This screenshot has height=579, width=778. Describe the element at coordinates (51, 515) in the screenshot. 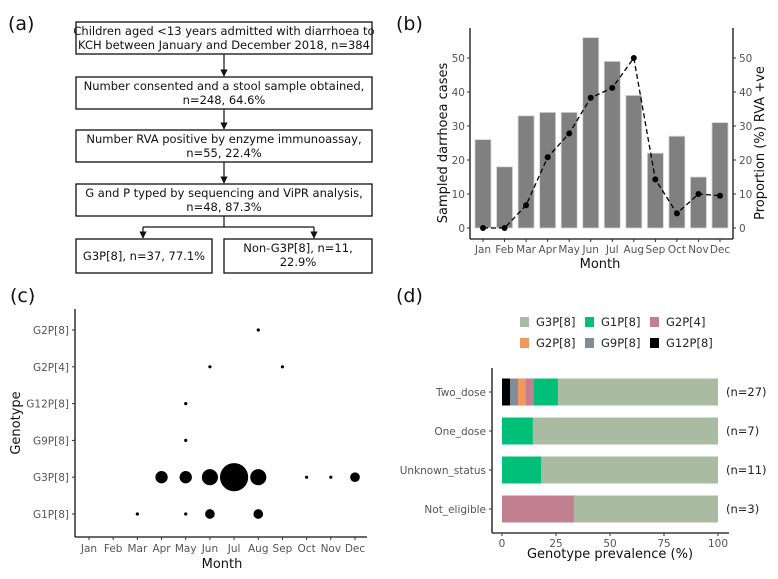

I see `c-y-tick-label: G1P[8]` at that location.